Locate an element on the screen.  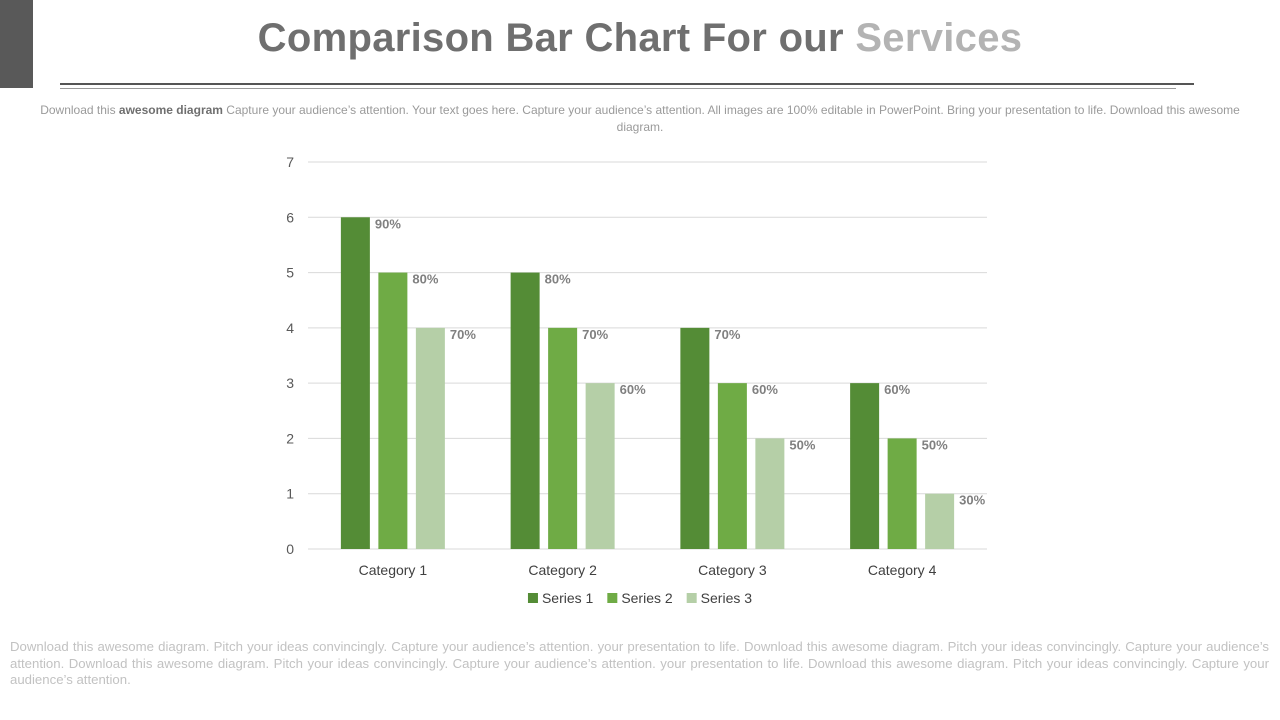
x-tick-label: Category 1 is located at coordinates (393, 570).